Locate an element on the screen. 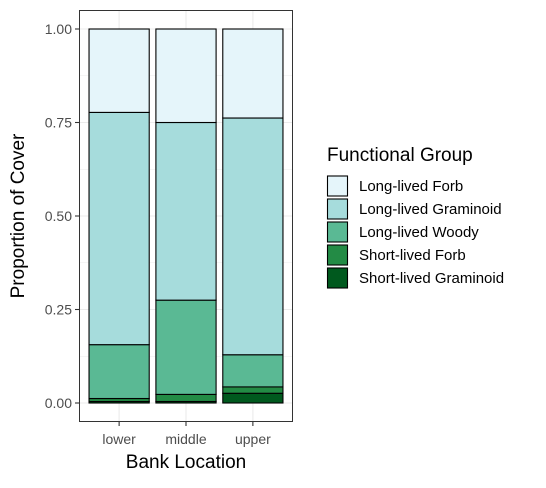  y-tick-label: 0.75 is located at coordinates (58, 123).